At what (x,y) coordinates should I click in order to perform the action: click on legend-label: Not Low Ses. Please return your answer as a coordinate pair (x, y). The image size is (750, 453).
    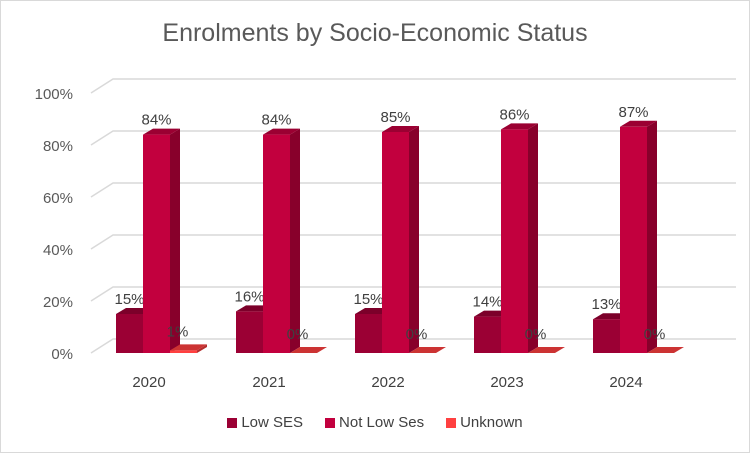
    Looking at the image, I should click on (382, 422).